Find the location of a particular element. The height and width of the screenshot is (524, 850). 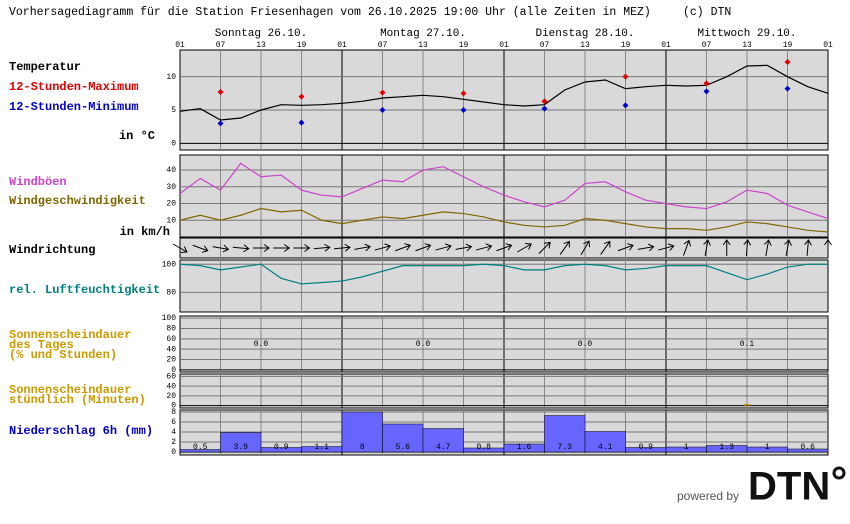

value-label: 1.6 is located at coordinates (524, 447).